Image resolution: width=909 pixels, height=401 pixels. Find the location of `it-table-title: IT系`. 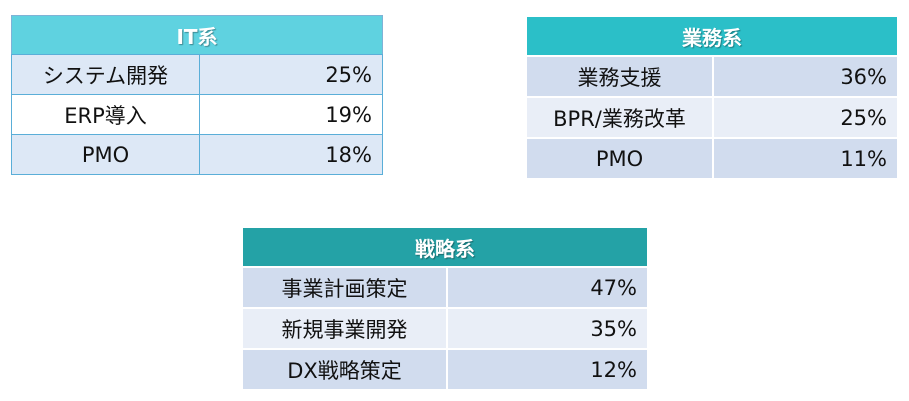

it-table-title: IT系 is located at coordinates (197, 35).